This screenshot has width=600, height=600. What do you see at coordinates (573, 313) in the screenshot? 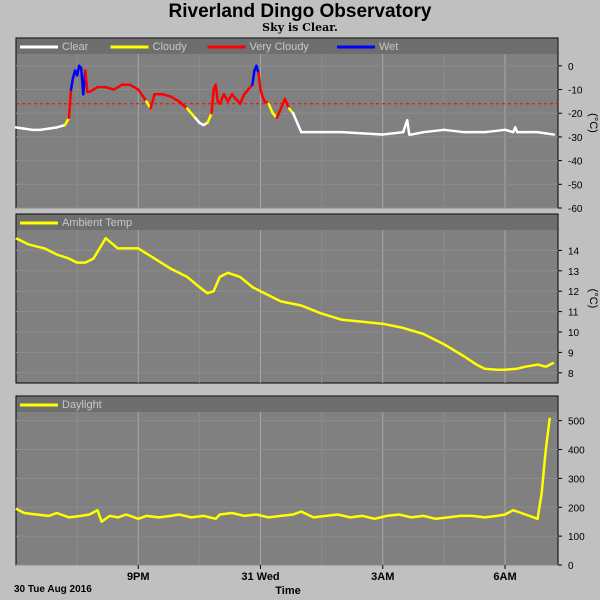
I see `y-tick-label: 11` at bounding box center [573, 313].